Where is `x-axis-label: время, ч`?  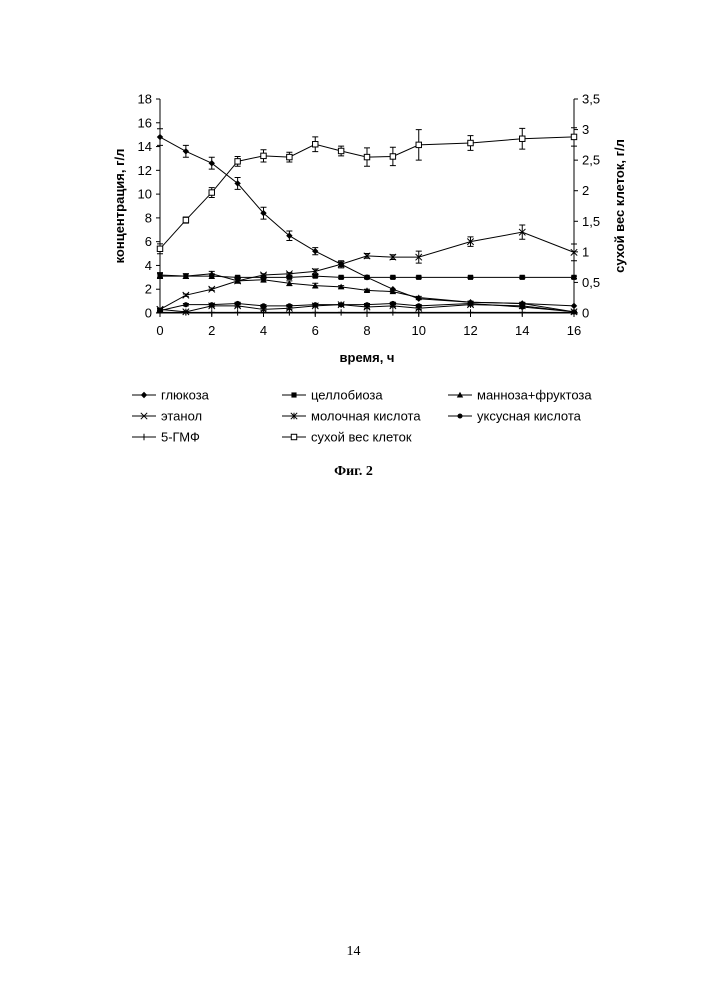
x-axis-label: время, ч is located at coordinates (367, 357).